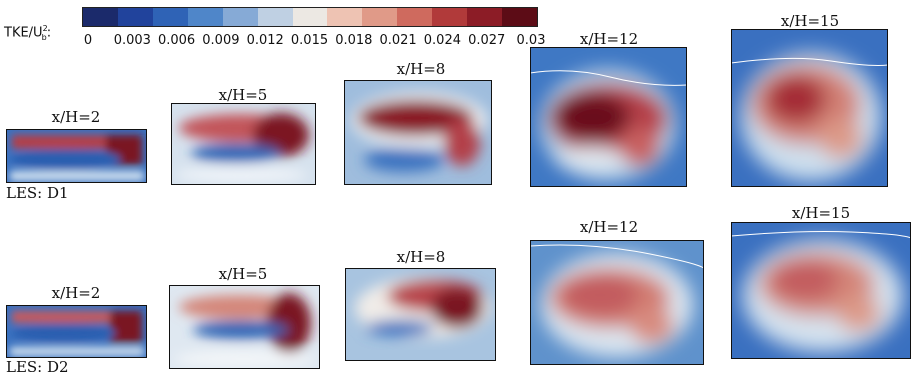 Image resolution: width=913 pixels, height=380 pixels. What do you see at coordinates (88, 40) in the screenshot?
I see `colorbar-tick-label: 0` at bounding box center [88, 40].